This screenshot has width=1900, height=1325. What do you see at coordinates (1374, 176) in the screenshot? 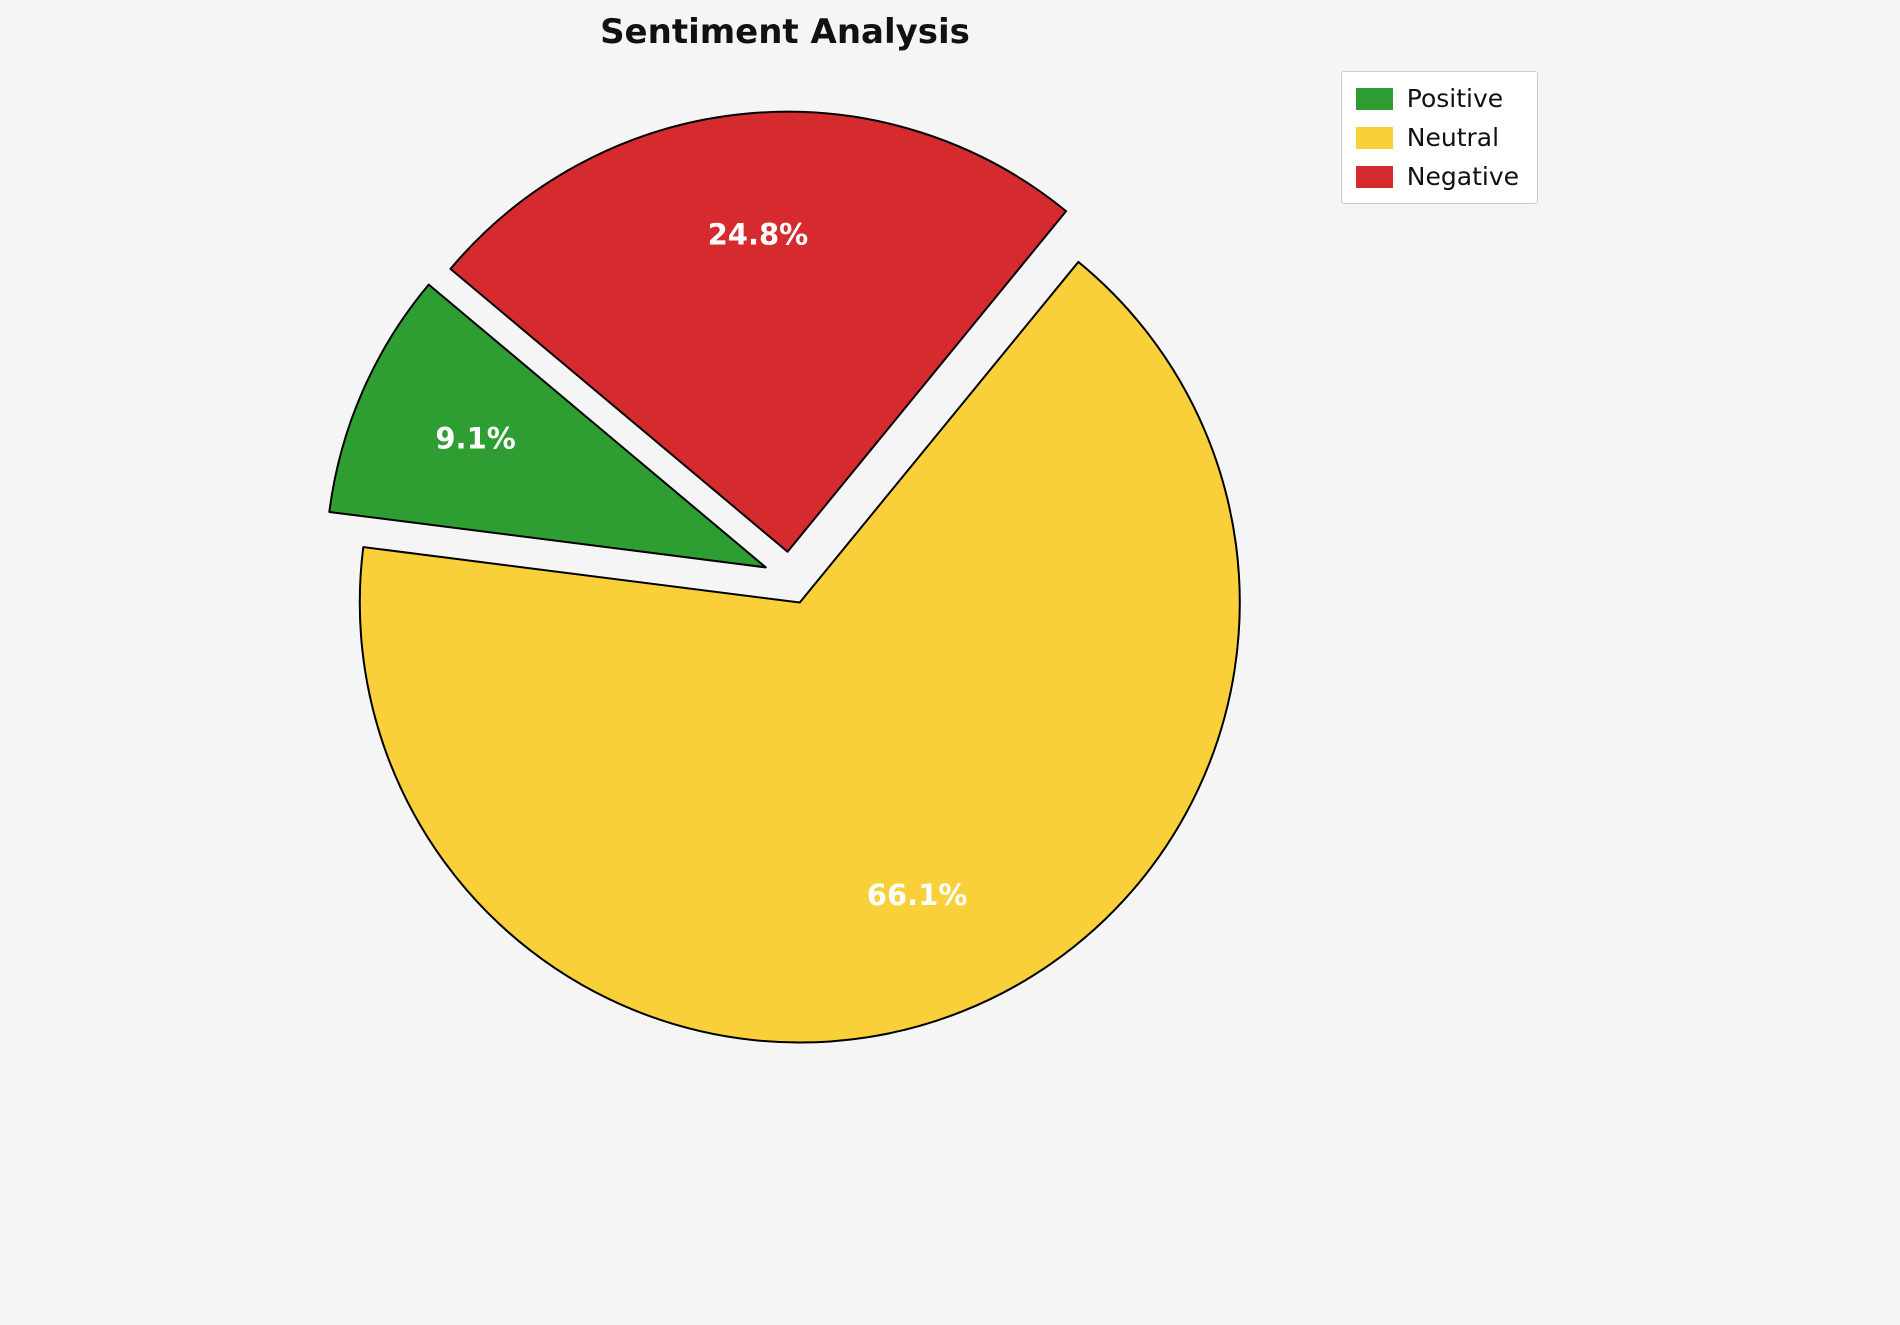
I see `legend-swatch-negative` at bounding box center [1374, 176].